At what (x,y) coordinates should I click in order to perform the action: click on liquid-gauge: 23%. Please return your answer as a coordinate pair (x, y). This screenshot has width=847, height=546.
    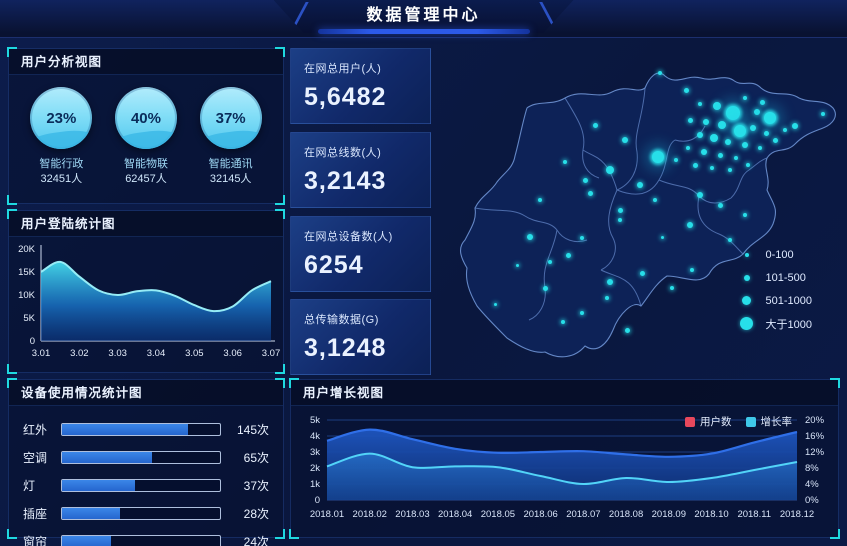
    Looking at the image, I should click on (61, 118).